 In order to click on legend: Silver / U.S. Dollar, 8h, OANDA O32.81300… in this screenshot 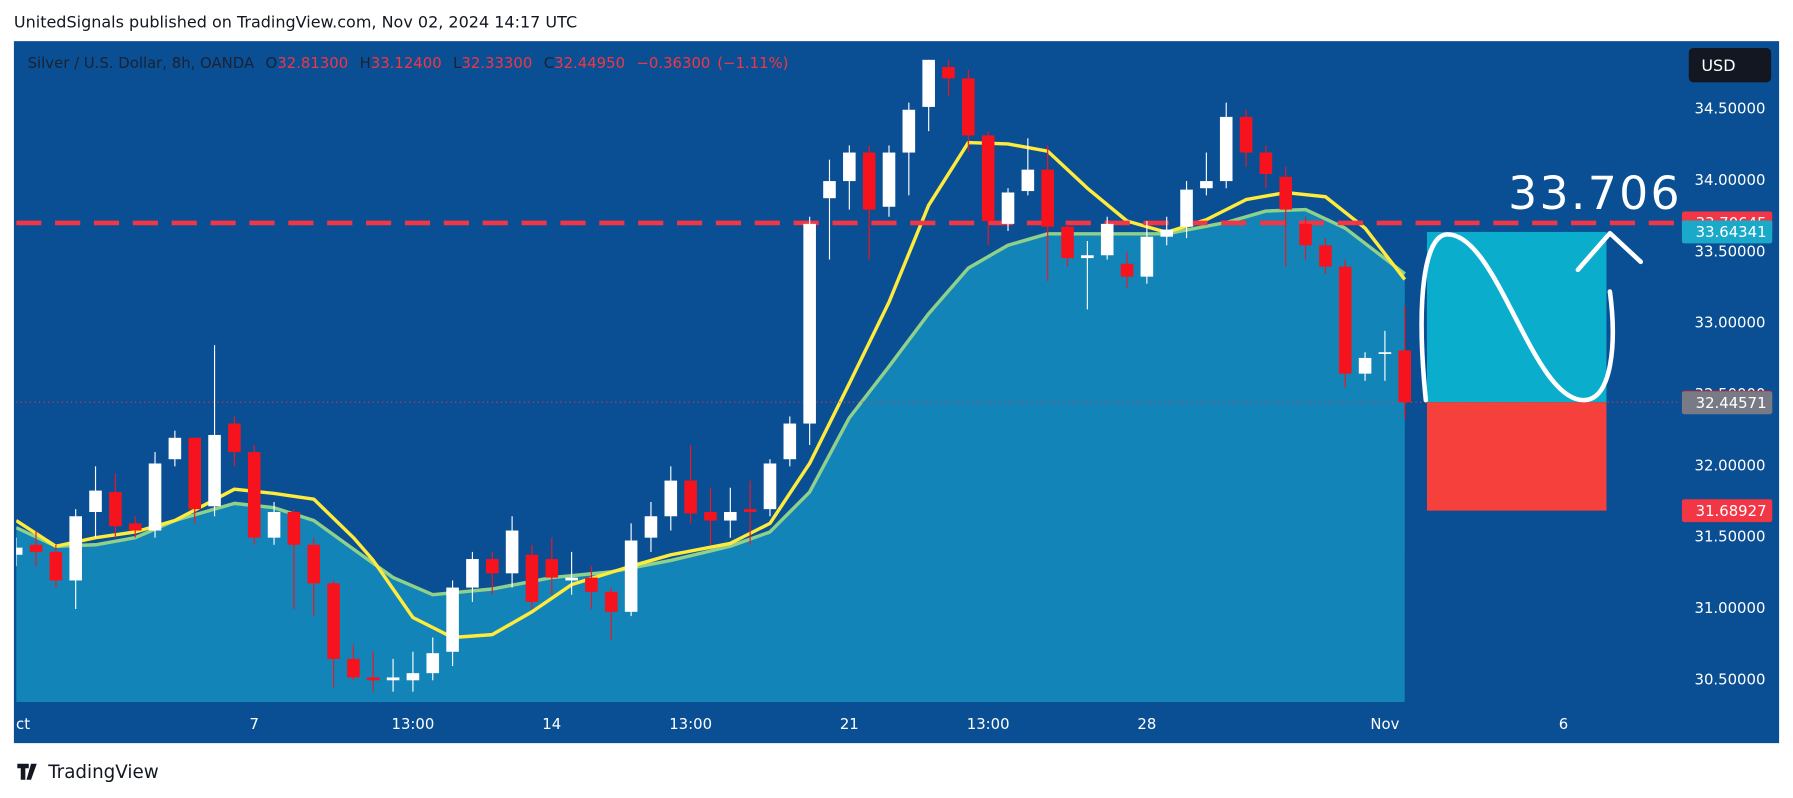, I will do `click(408, 63)`.